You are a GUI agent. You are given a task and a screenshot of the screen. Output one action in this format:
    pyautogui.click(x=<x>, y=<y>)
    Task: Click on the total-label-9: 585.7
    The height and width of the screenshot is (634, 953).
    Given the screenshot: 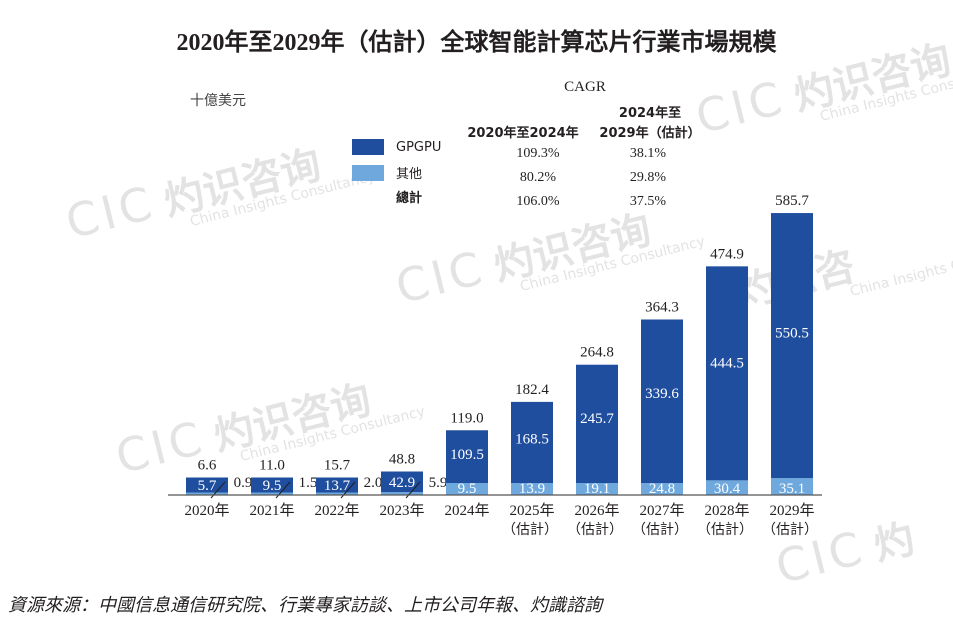 What is the action you would take?
    pyautogui.click(x=792, y=201)
    